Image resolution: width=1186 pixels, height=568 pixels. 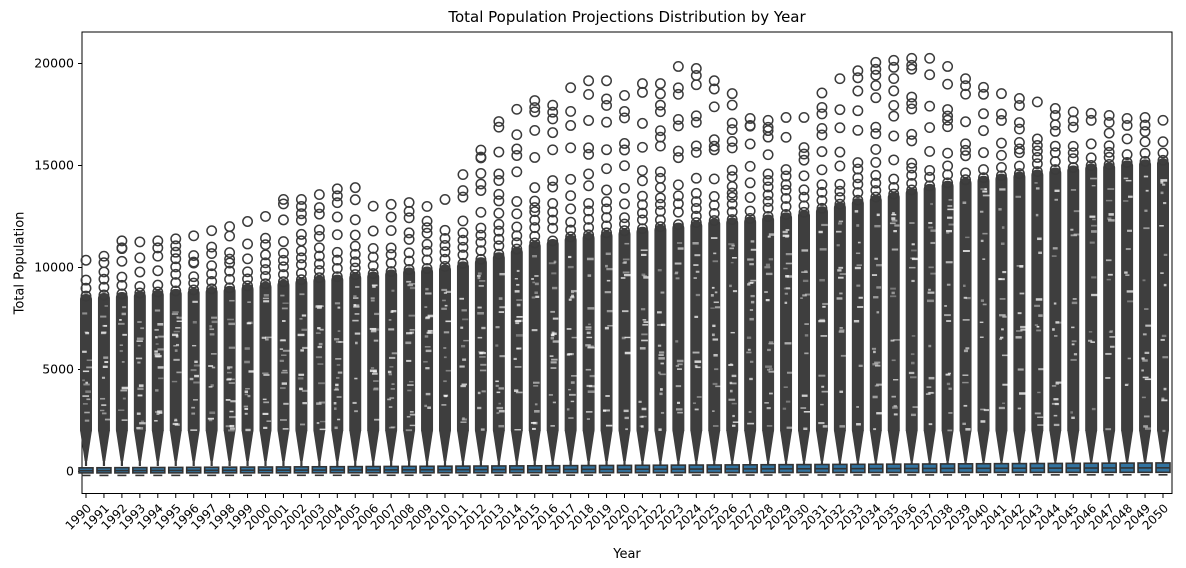 What do you see at coordinates (653, 305) in the screenshot?
I see `column-2022: 2022` at bounding box center [653, 305].